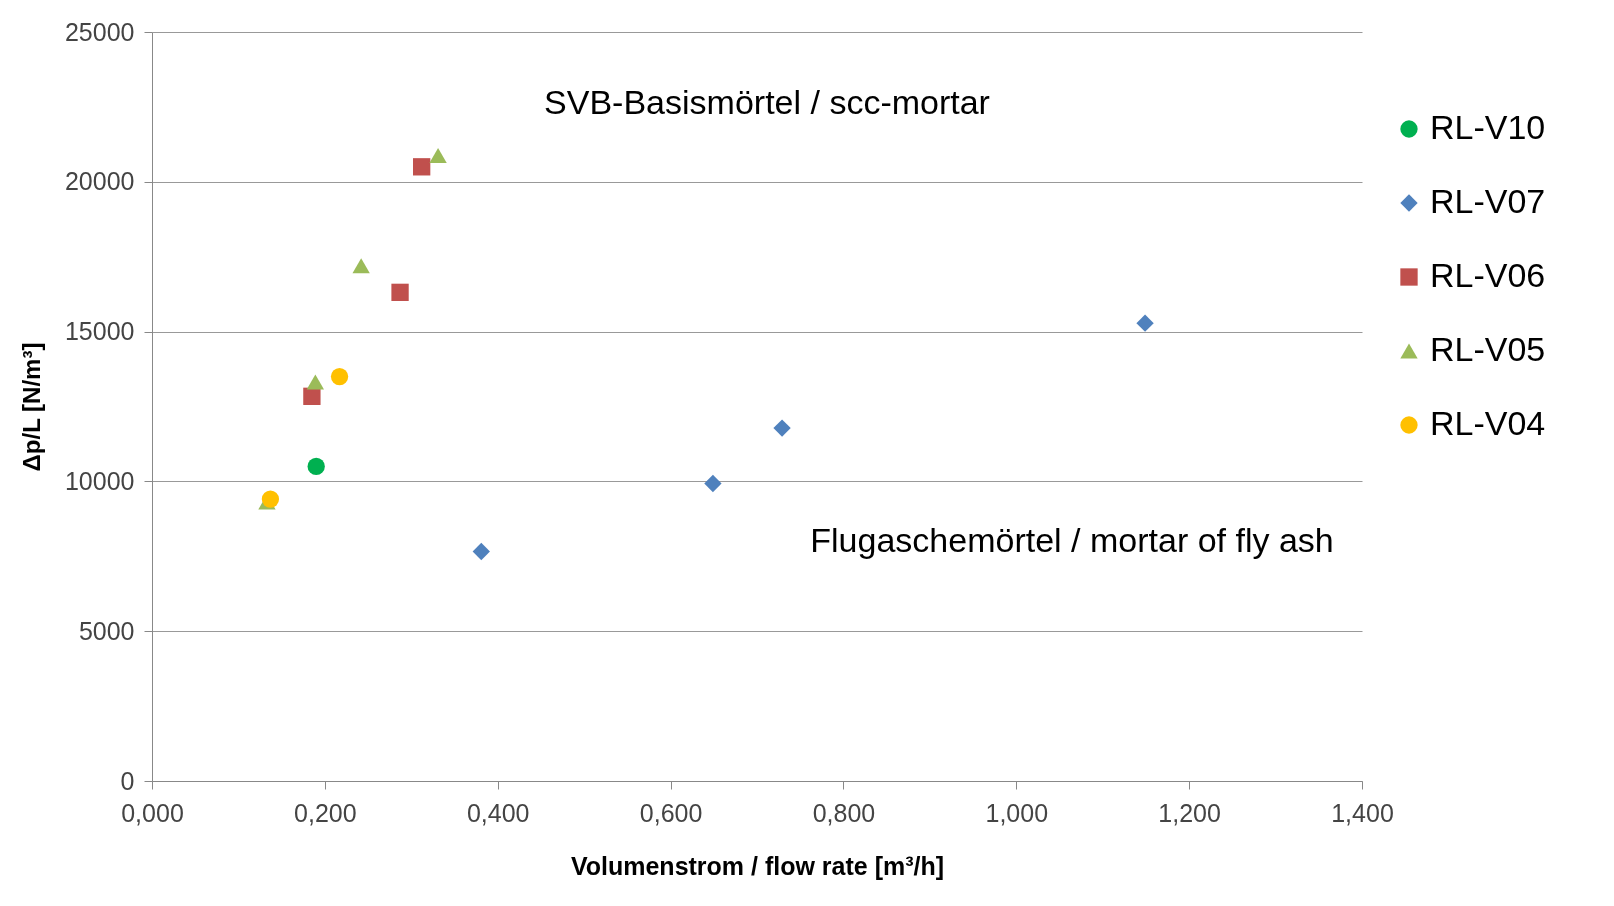  Describe the element at coordinates (31, 407) in the screenshot. I see `y-axis-title: Δp/L [N/m³]` at that location.